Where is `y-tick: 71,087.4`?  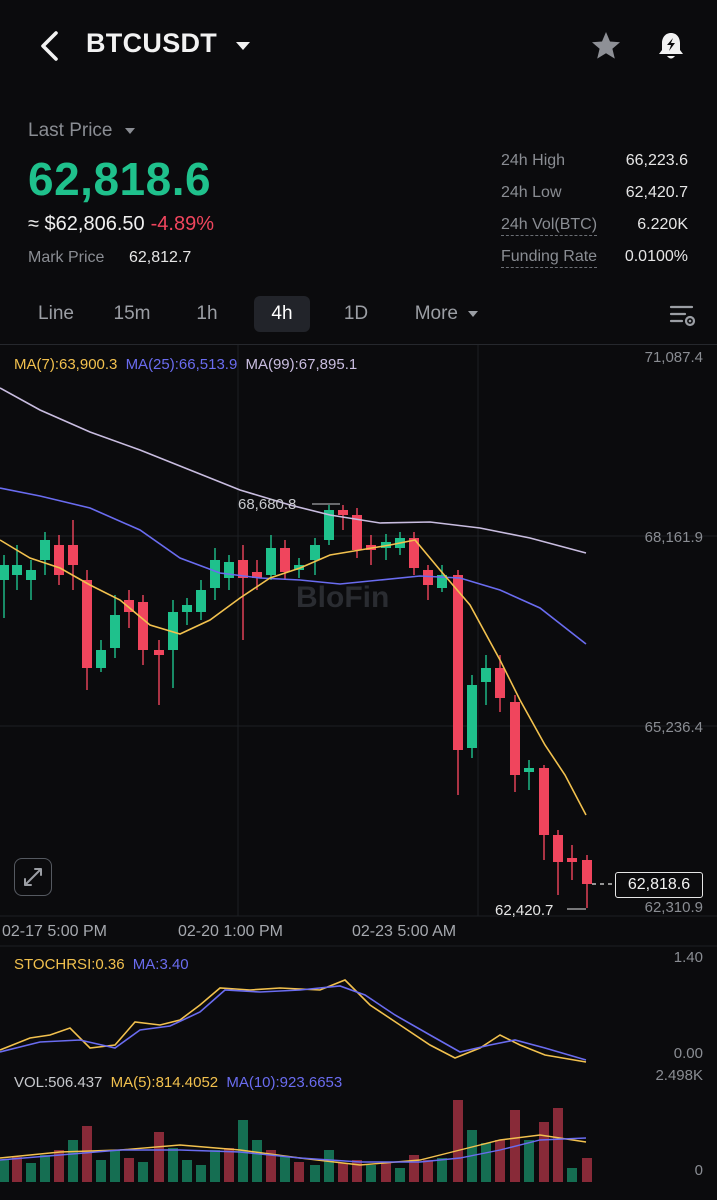
y-tick: 71,087.4 is located at coordinates (673, 357).